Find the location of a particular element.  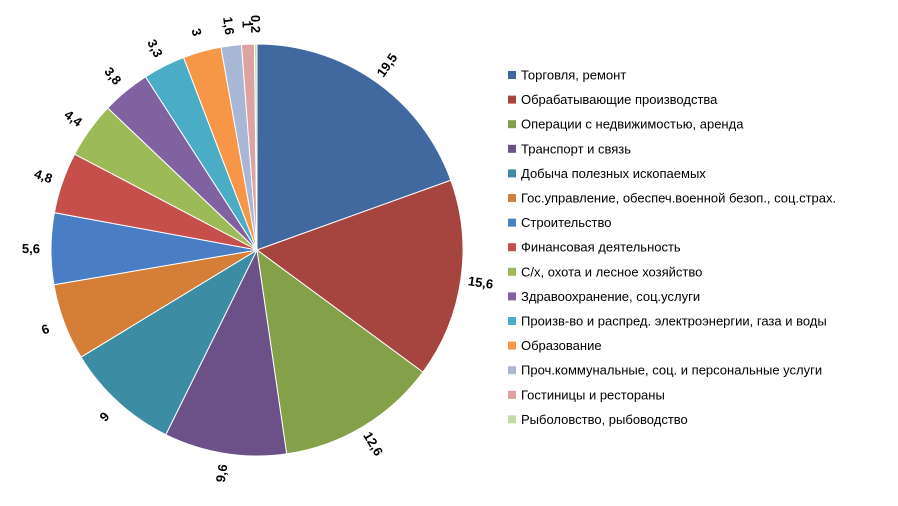

data-label: 6 is located at coordinates (45, 329).